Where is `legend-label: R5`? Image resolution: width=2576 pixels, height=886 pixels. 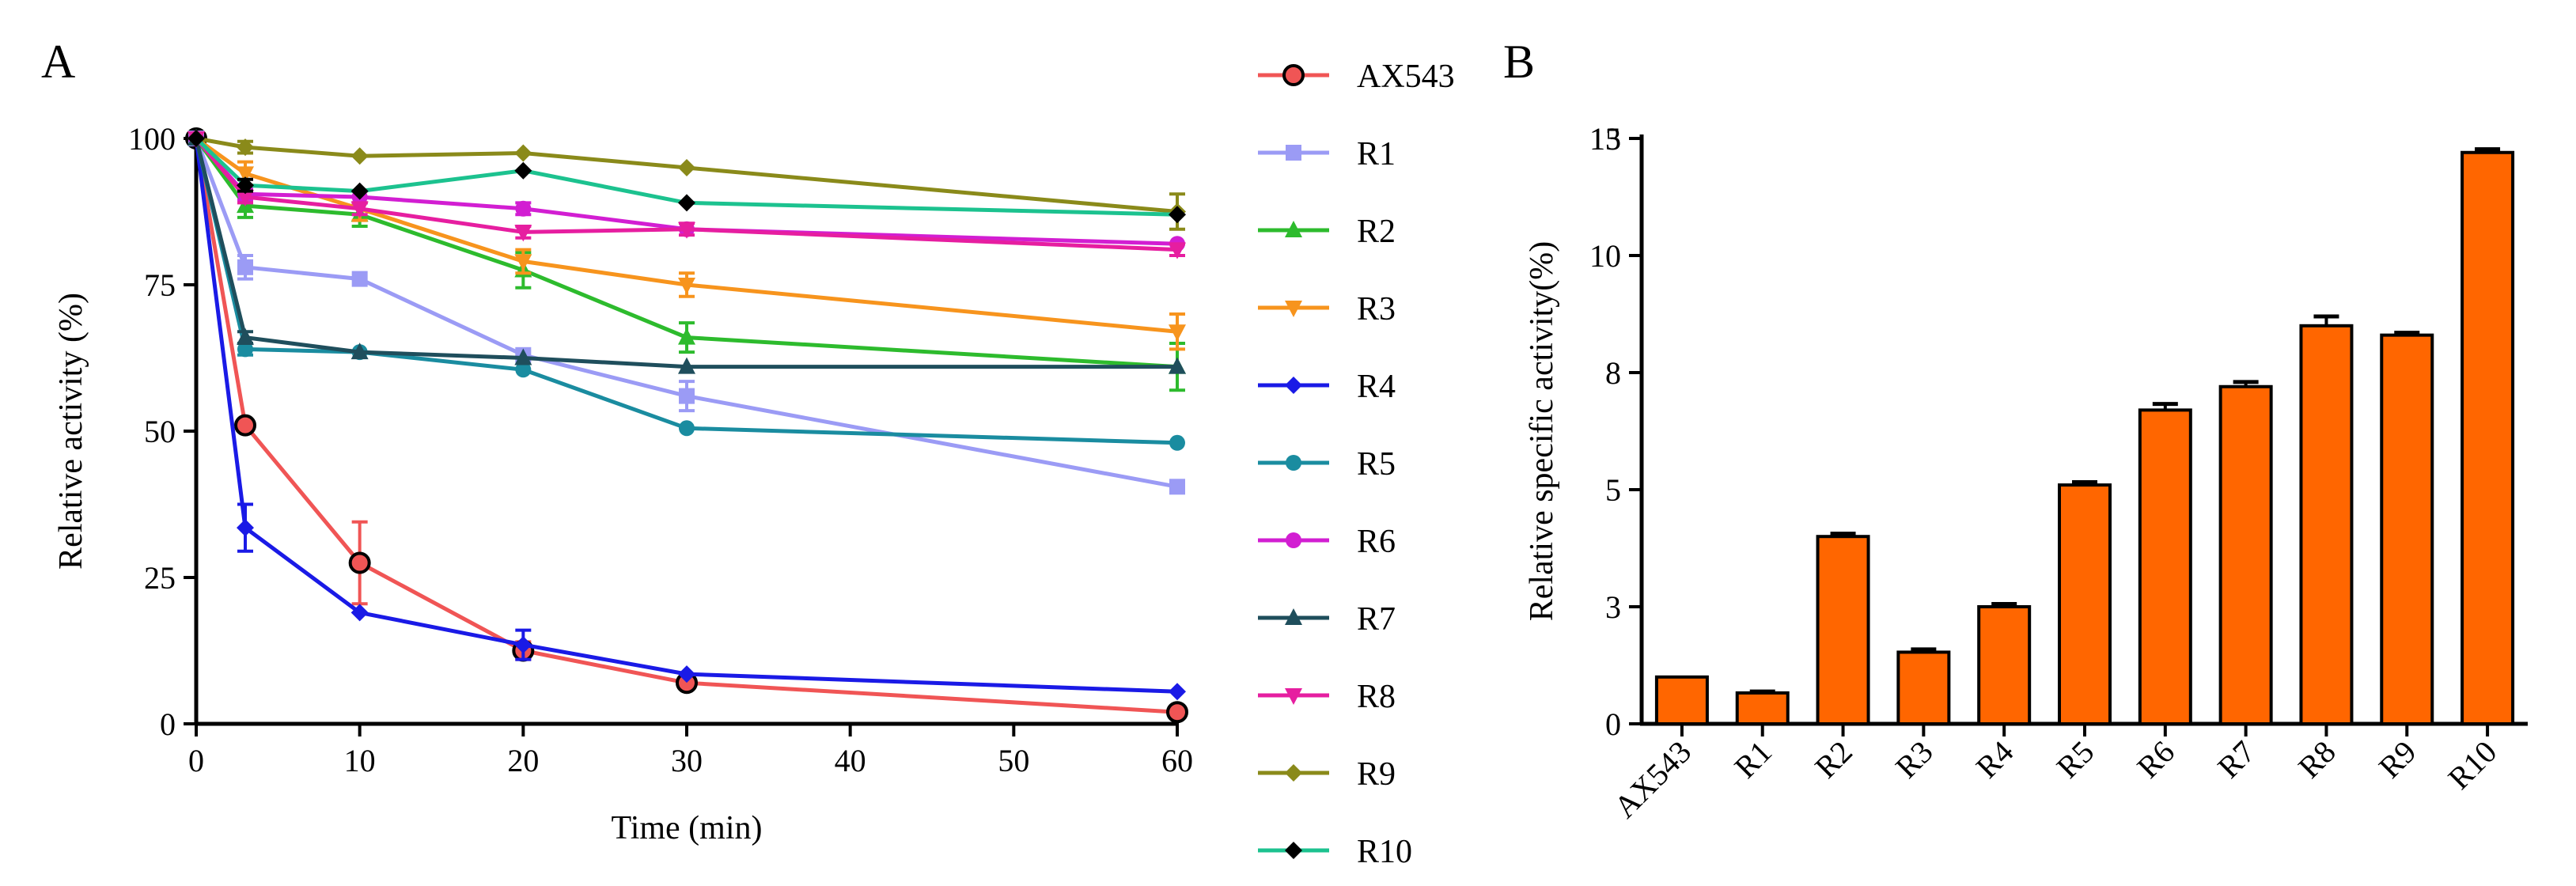 legend-label: R5 is located at coordinates (1376, 464).